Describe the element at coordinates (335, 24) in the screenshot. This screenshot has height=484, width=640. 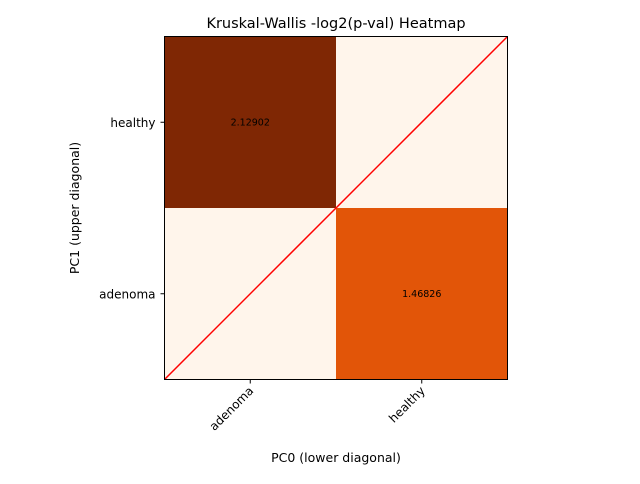
I see `chart-title: Kruskal-Wallis -log2(p-val) Heatmap` at that location.